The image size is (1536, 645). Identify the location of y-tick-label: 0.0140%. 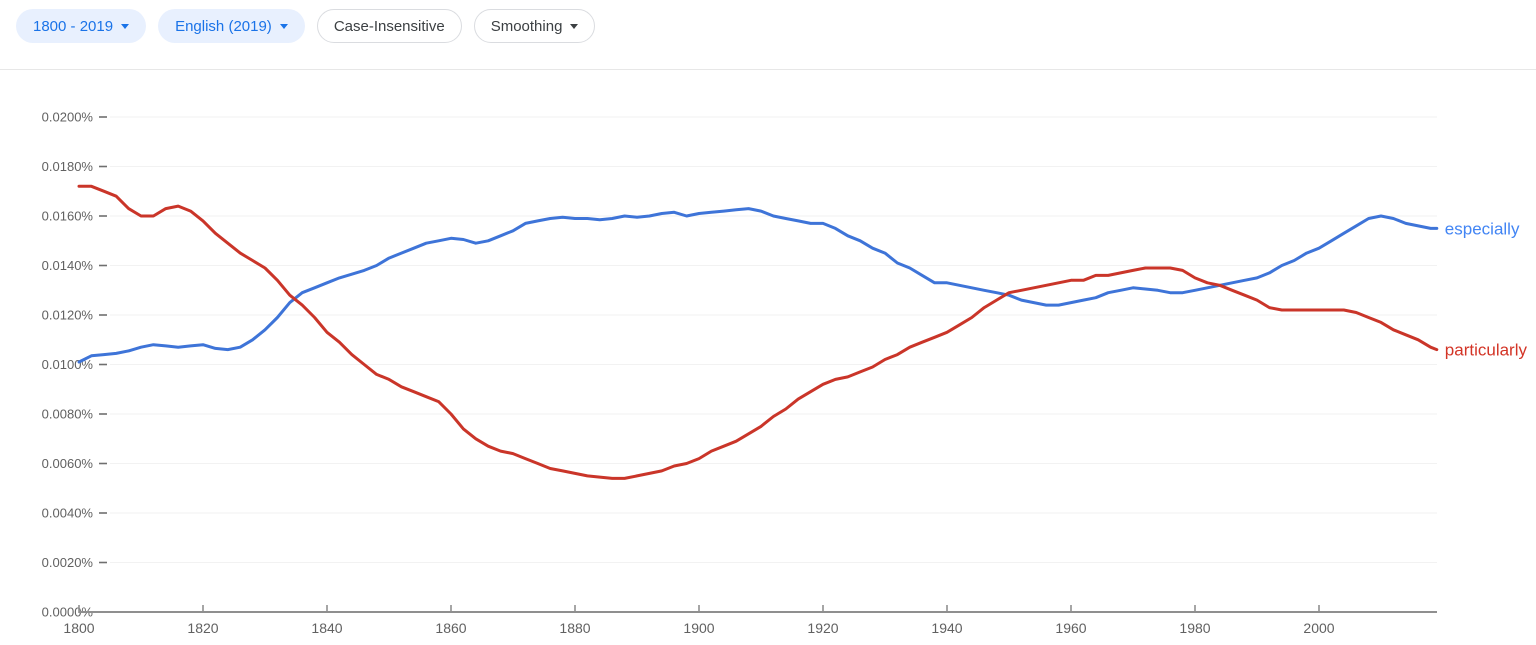
(68, 265).